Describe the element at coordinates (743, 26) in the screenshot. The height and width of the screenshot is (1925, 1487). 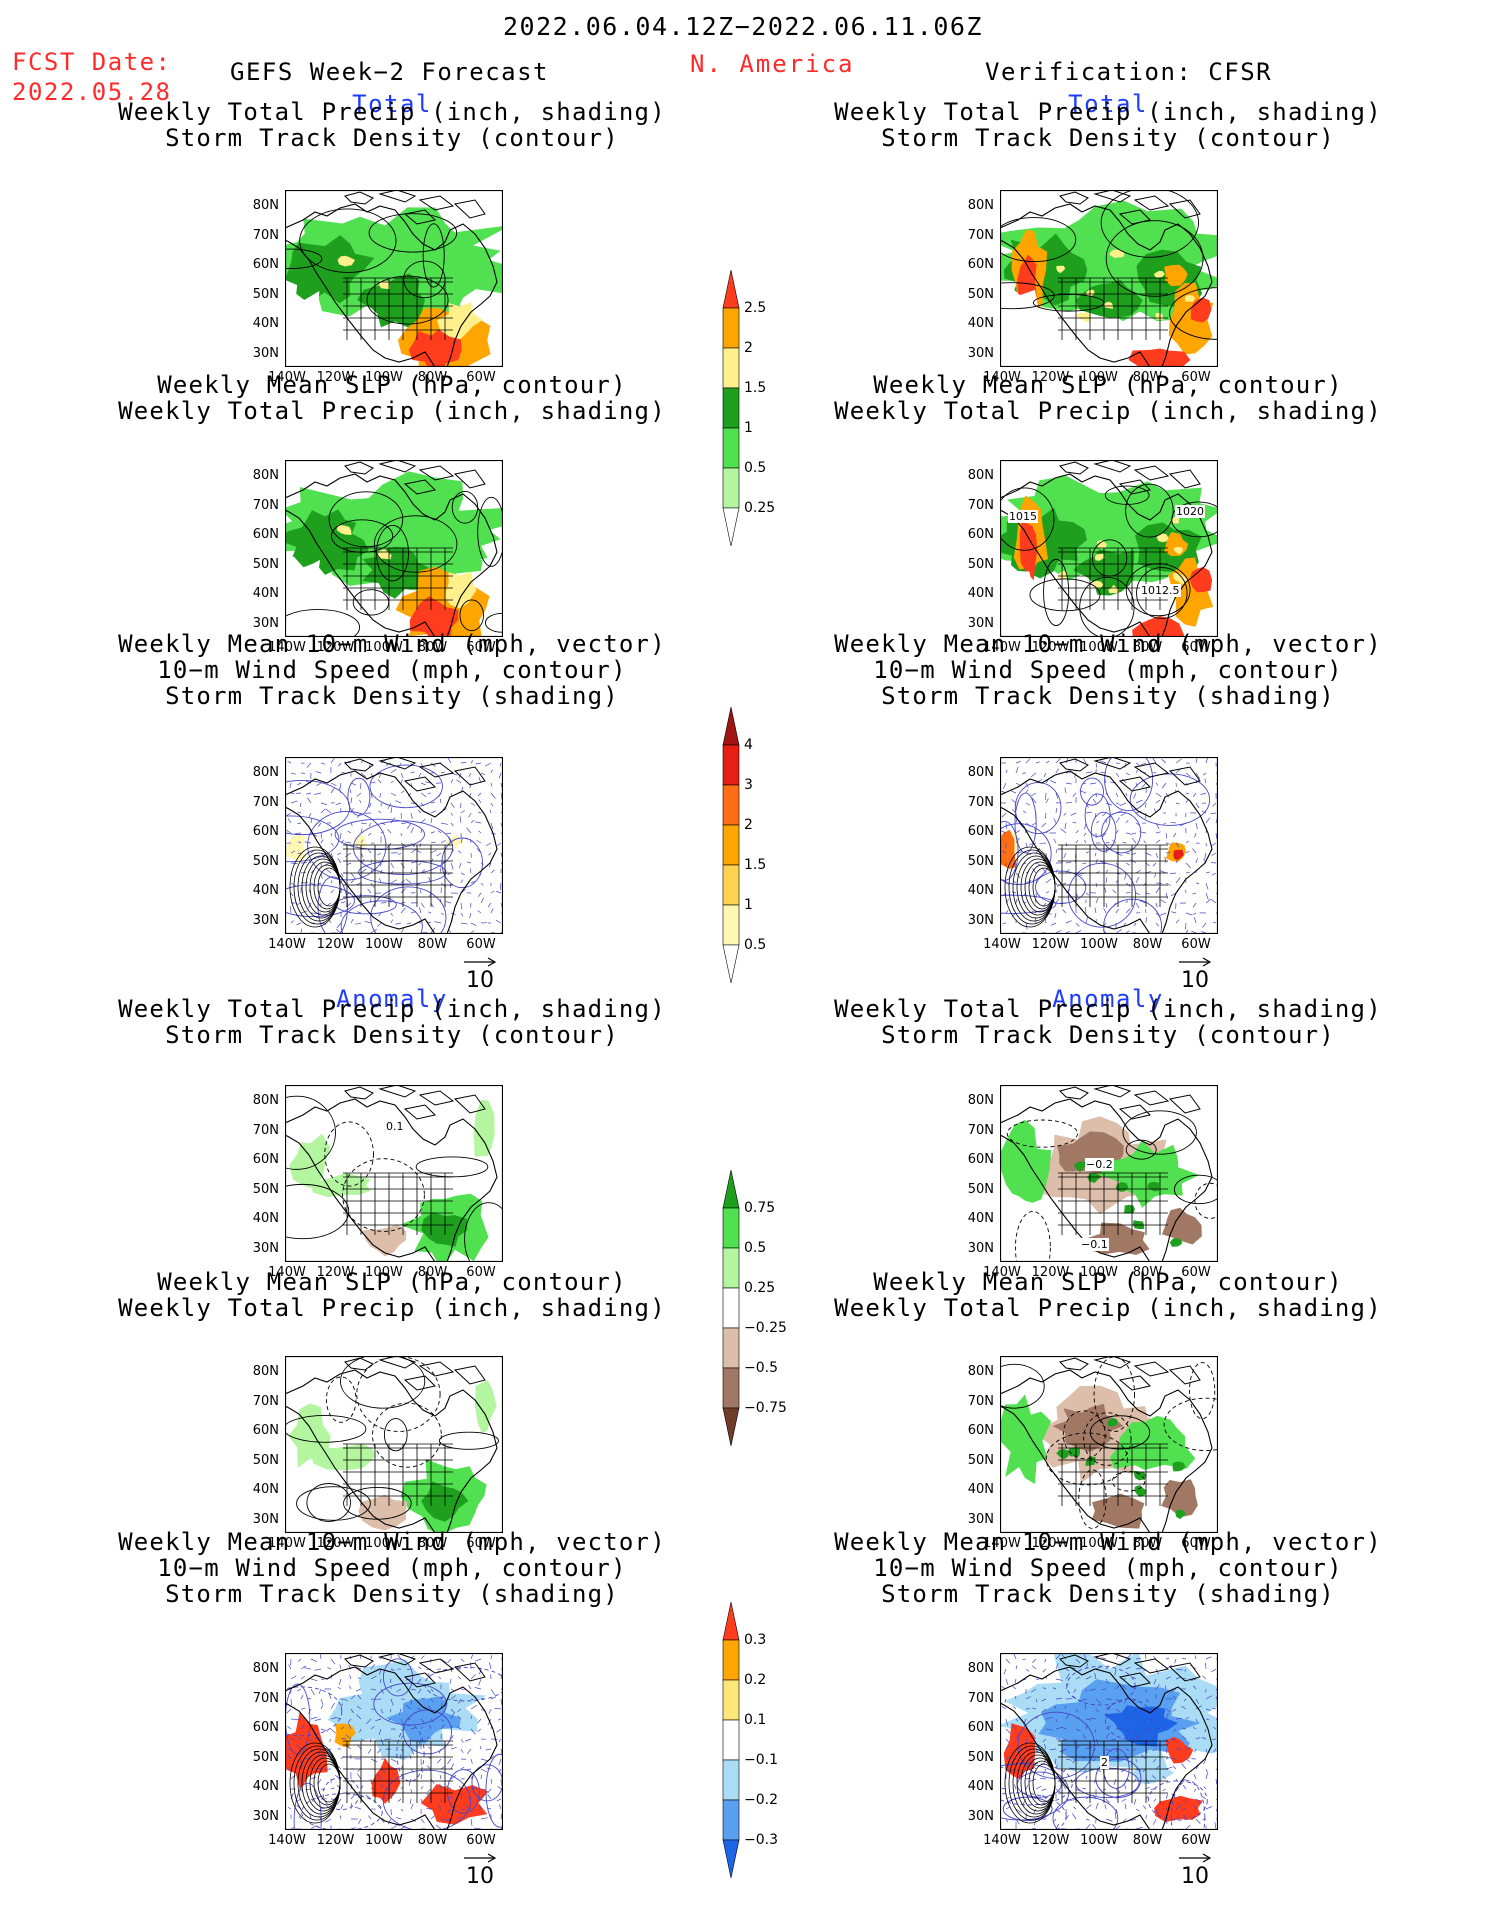
I see `date-range-title: 2022.06.04.12Z−2022.06.11.06Z` at that location.